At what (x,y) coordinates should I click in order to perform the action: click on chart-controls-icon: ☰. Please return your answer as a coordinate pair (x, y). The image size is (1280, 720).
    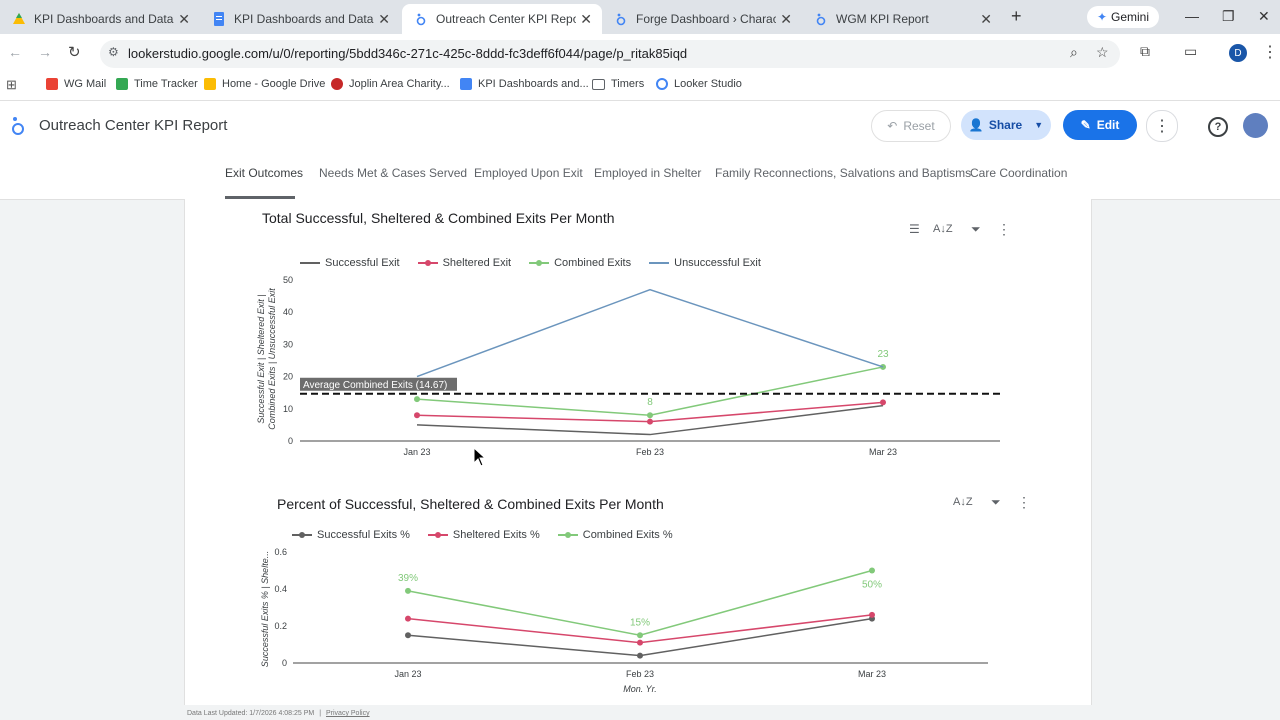
    Looking at the image, I should click on (914, 229).